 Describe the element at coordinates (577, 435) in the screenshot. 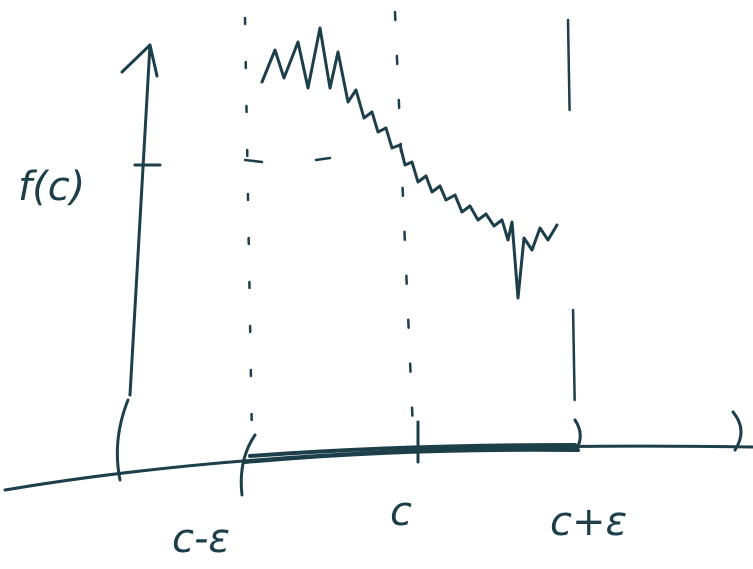

I see `paren-interval-right` at that location.